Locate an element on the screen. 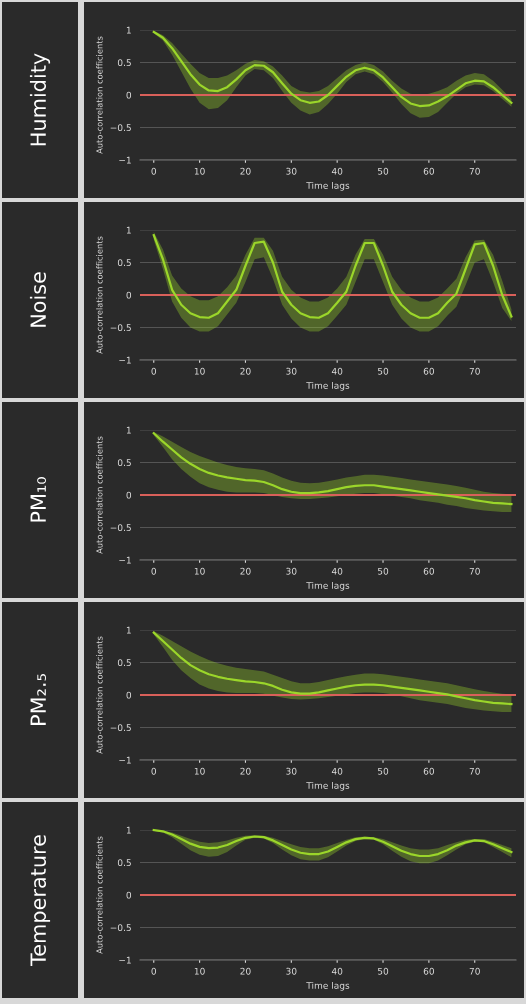 Image resolution: width=526 pixels, height=1004 pixels. text: Noise is located at coordinates (38, 299).